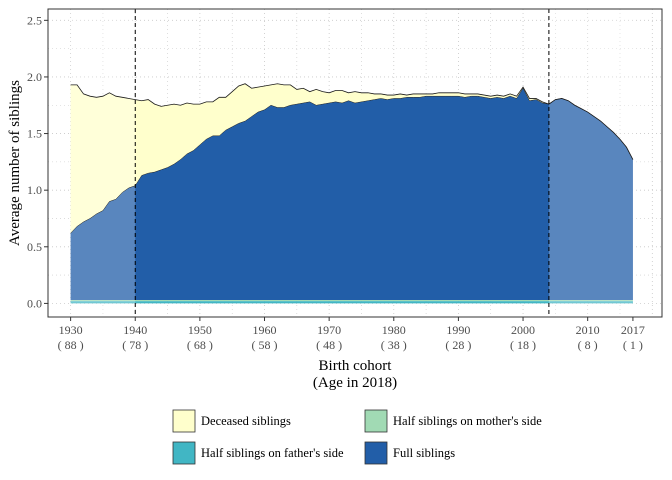 This screenshot has width=672, height=480. I want to click on x-tick-label: 1930, so click(71, 330).